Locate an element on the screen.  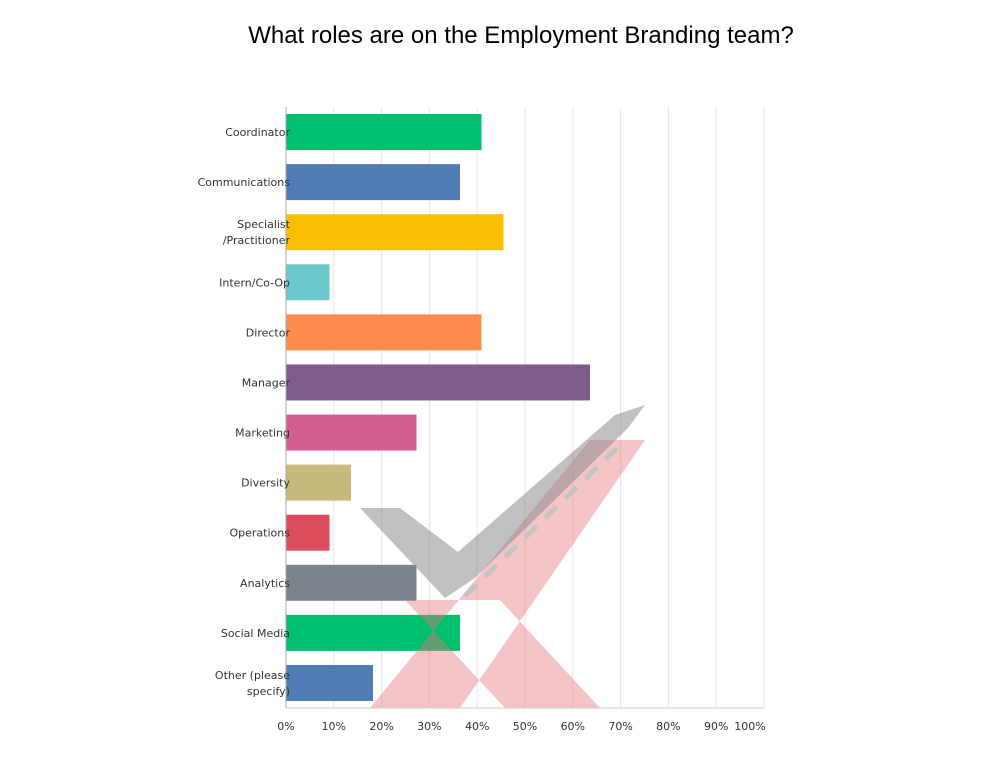
check-and-cross-watermark is located at coordinates (502, 556).